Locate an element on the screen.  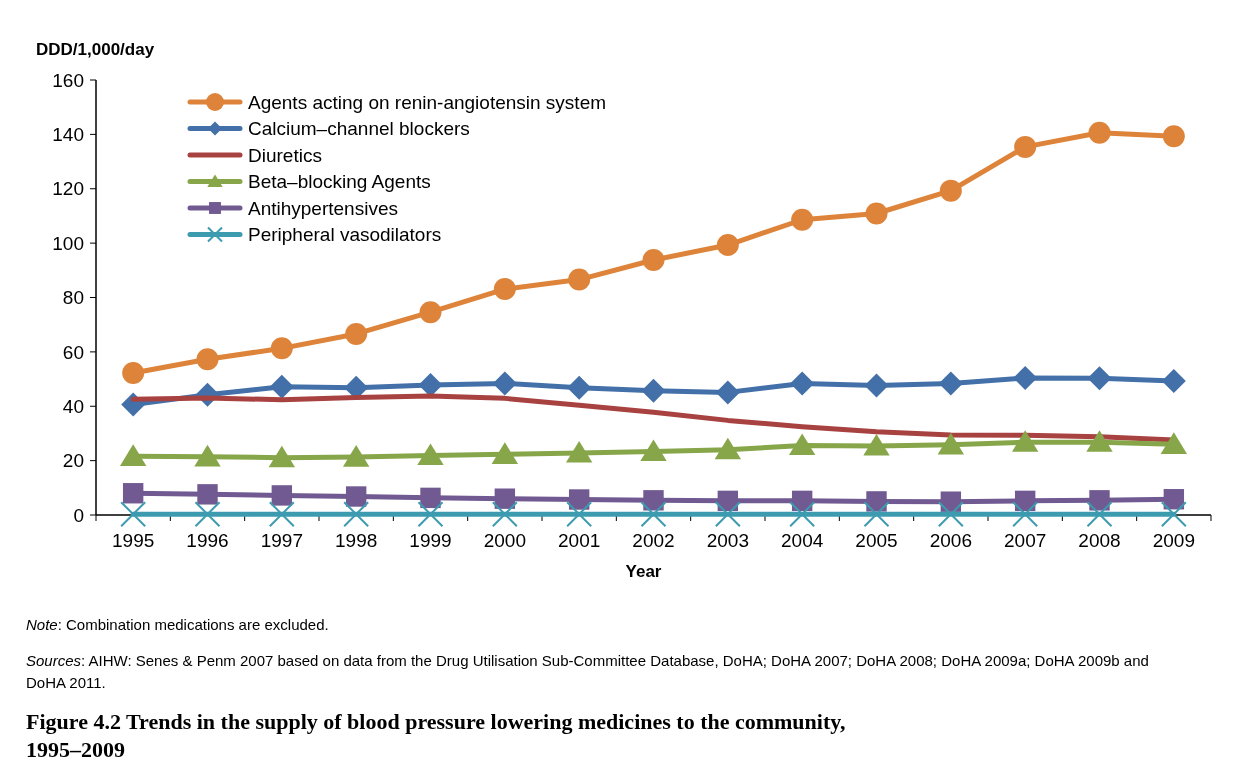
y-tick-label: 0 is located at coordinates (78, 515).